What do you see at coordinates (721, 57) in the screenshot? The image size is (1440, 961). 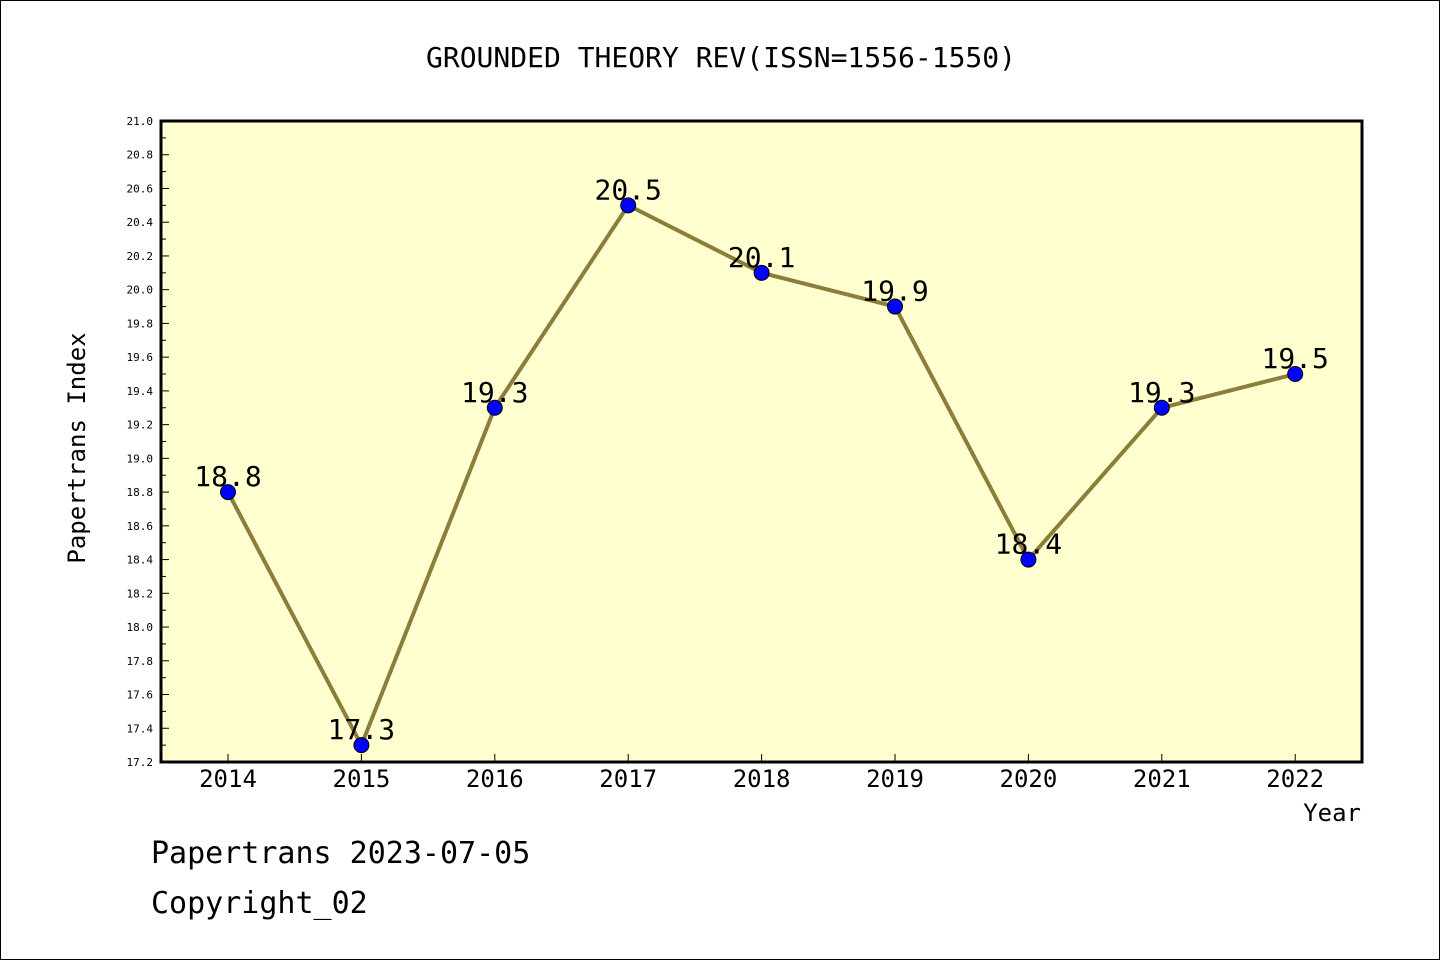 I see `chart-title: GROUNDED THEORY REV(ISSN=1556-1550)` at bounding box center [721, 57].